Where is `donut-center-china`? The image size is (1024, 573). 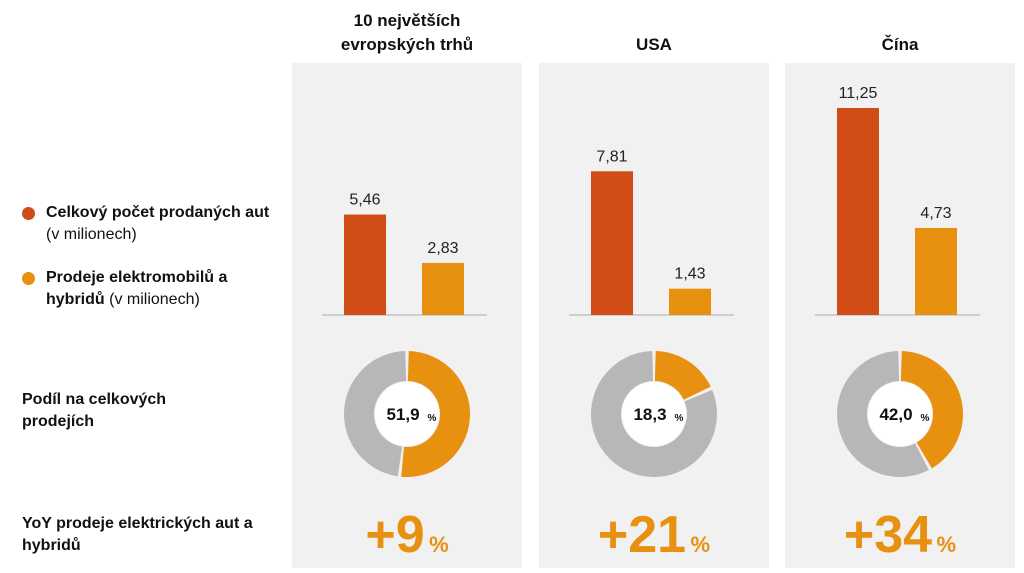 donut-center-china is located at coordinates (900, 414).